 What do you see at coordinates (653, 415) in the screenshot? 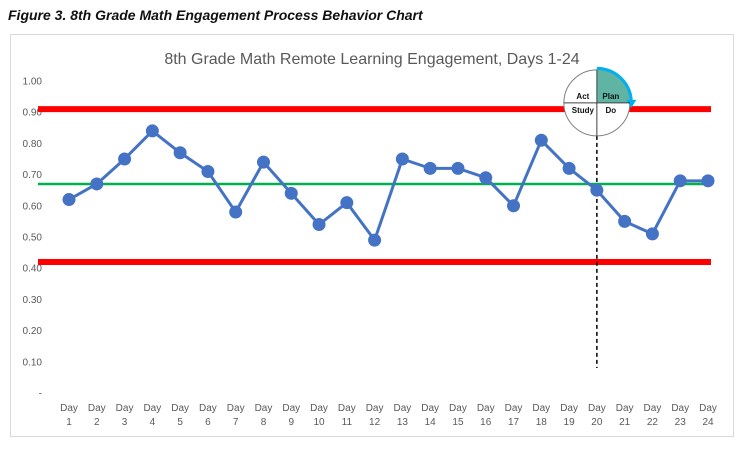
I see `x-tick-label: Day 22` at bounding box center [653, 415].